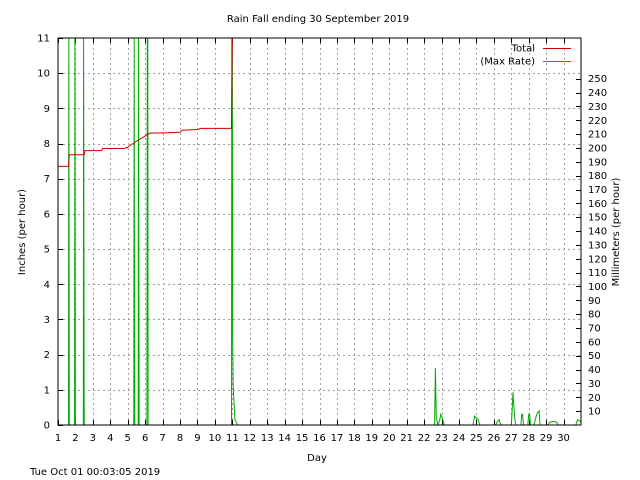 This screenshot has height=480, width=640. I want to click on x-tick-label: 10, so click(215, 438).